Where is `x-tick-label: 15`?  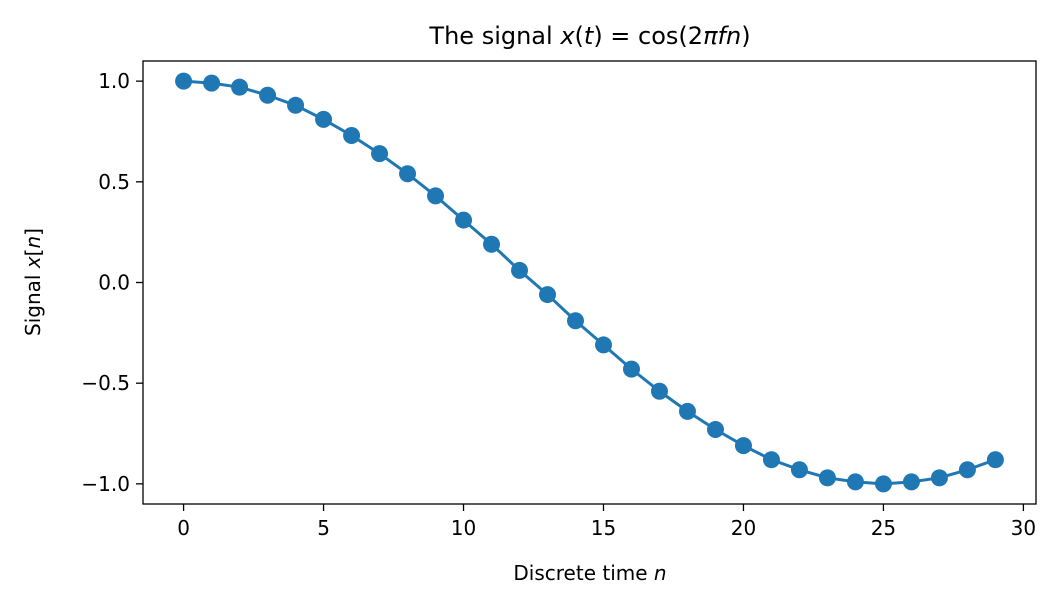 x-tick-label: 15 is located at coordinates (603, 528).